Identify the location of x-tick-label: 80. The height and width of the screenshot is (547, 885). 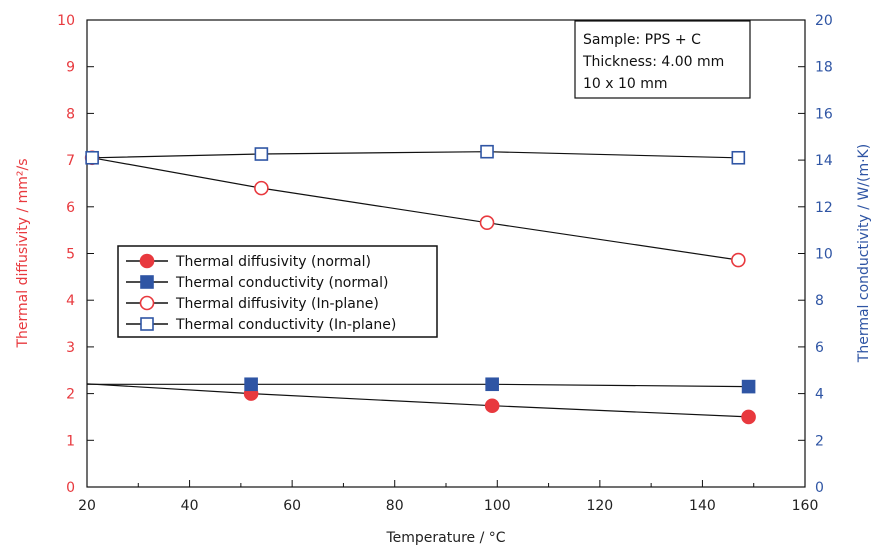
(395, 506).